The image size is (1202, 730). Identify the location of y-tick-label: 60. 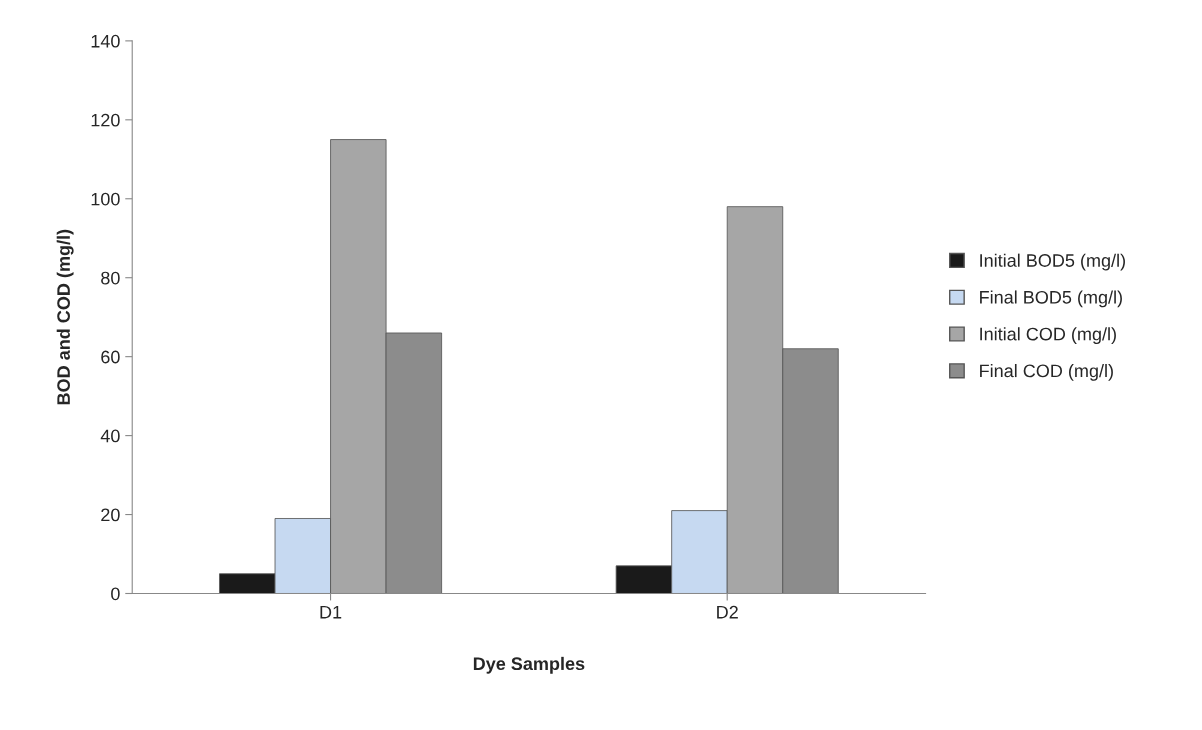
(110, 357).